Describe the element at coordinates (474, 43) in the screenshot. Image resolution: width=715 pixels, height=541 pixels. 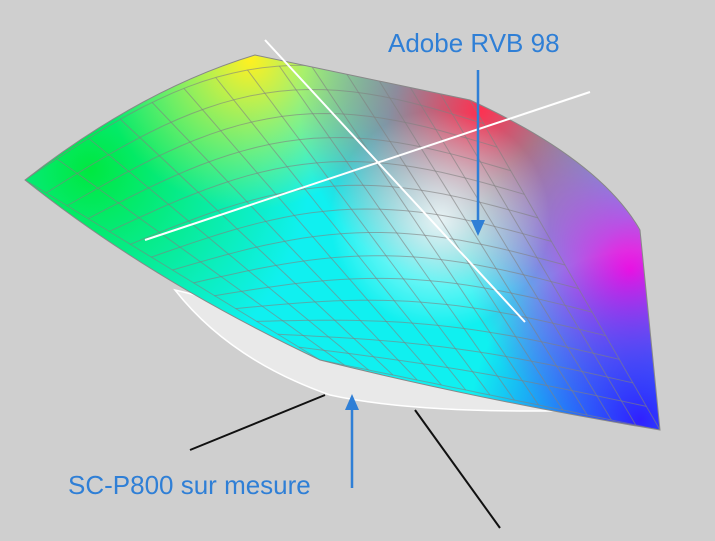
I see `annotation: Adobe RVB 98` at that location.